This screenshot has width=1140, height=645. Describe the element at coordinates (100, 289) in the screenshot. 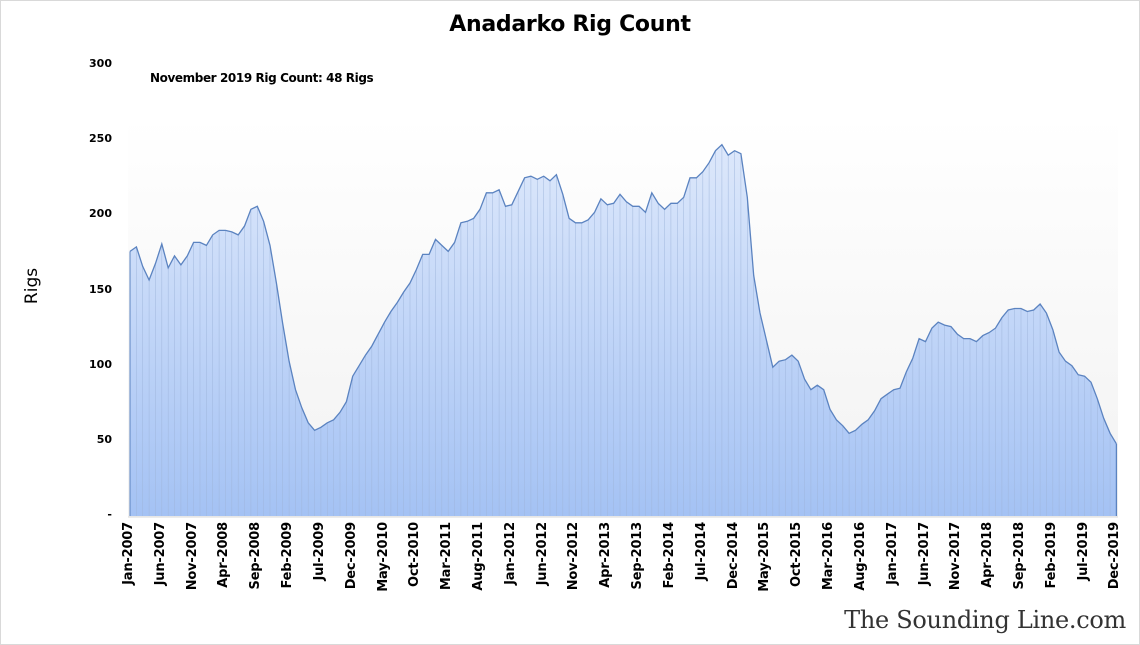

I see `y-tick-label: 150` at that location.